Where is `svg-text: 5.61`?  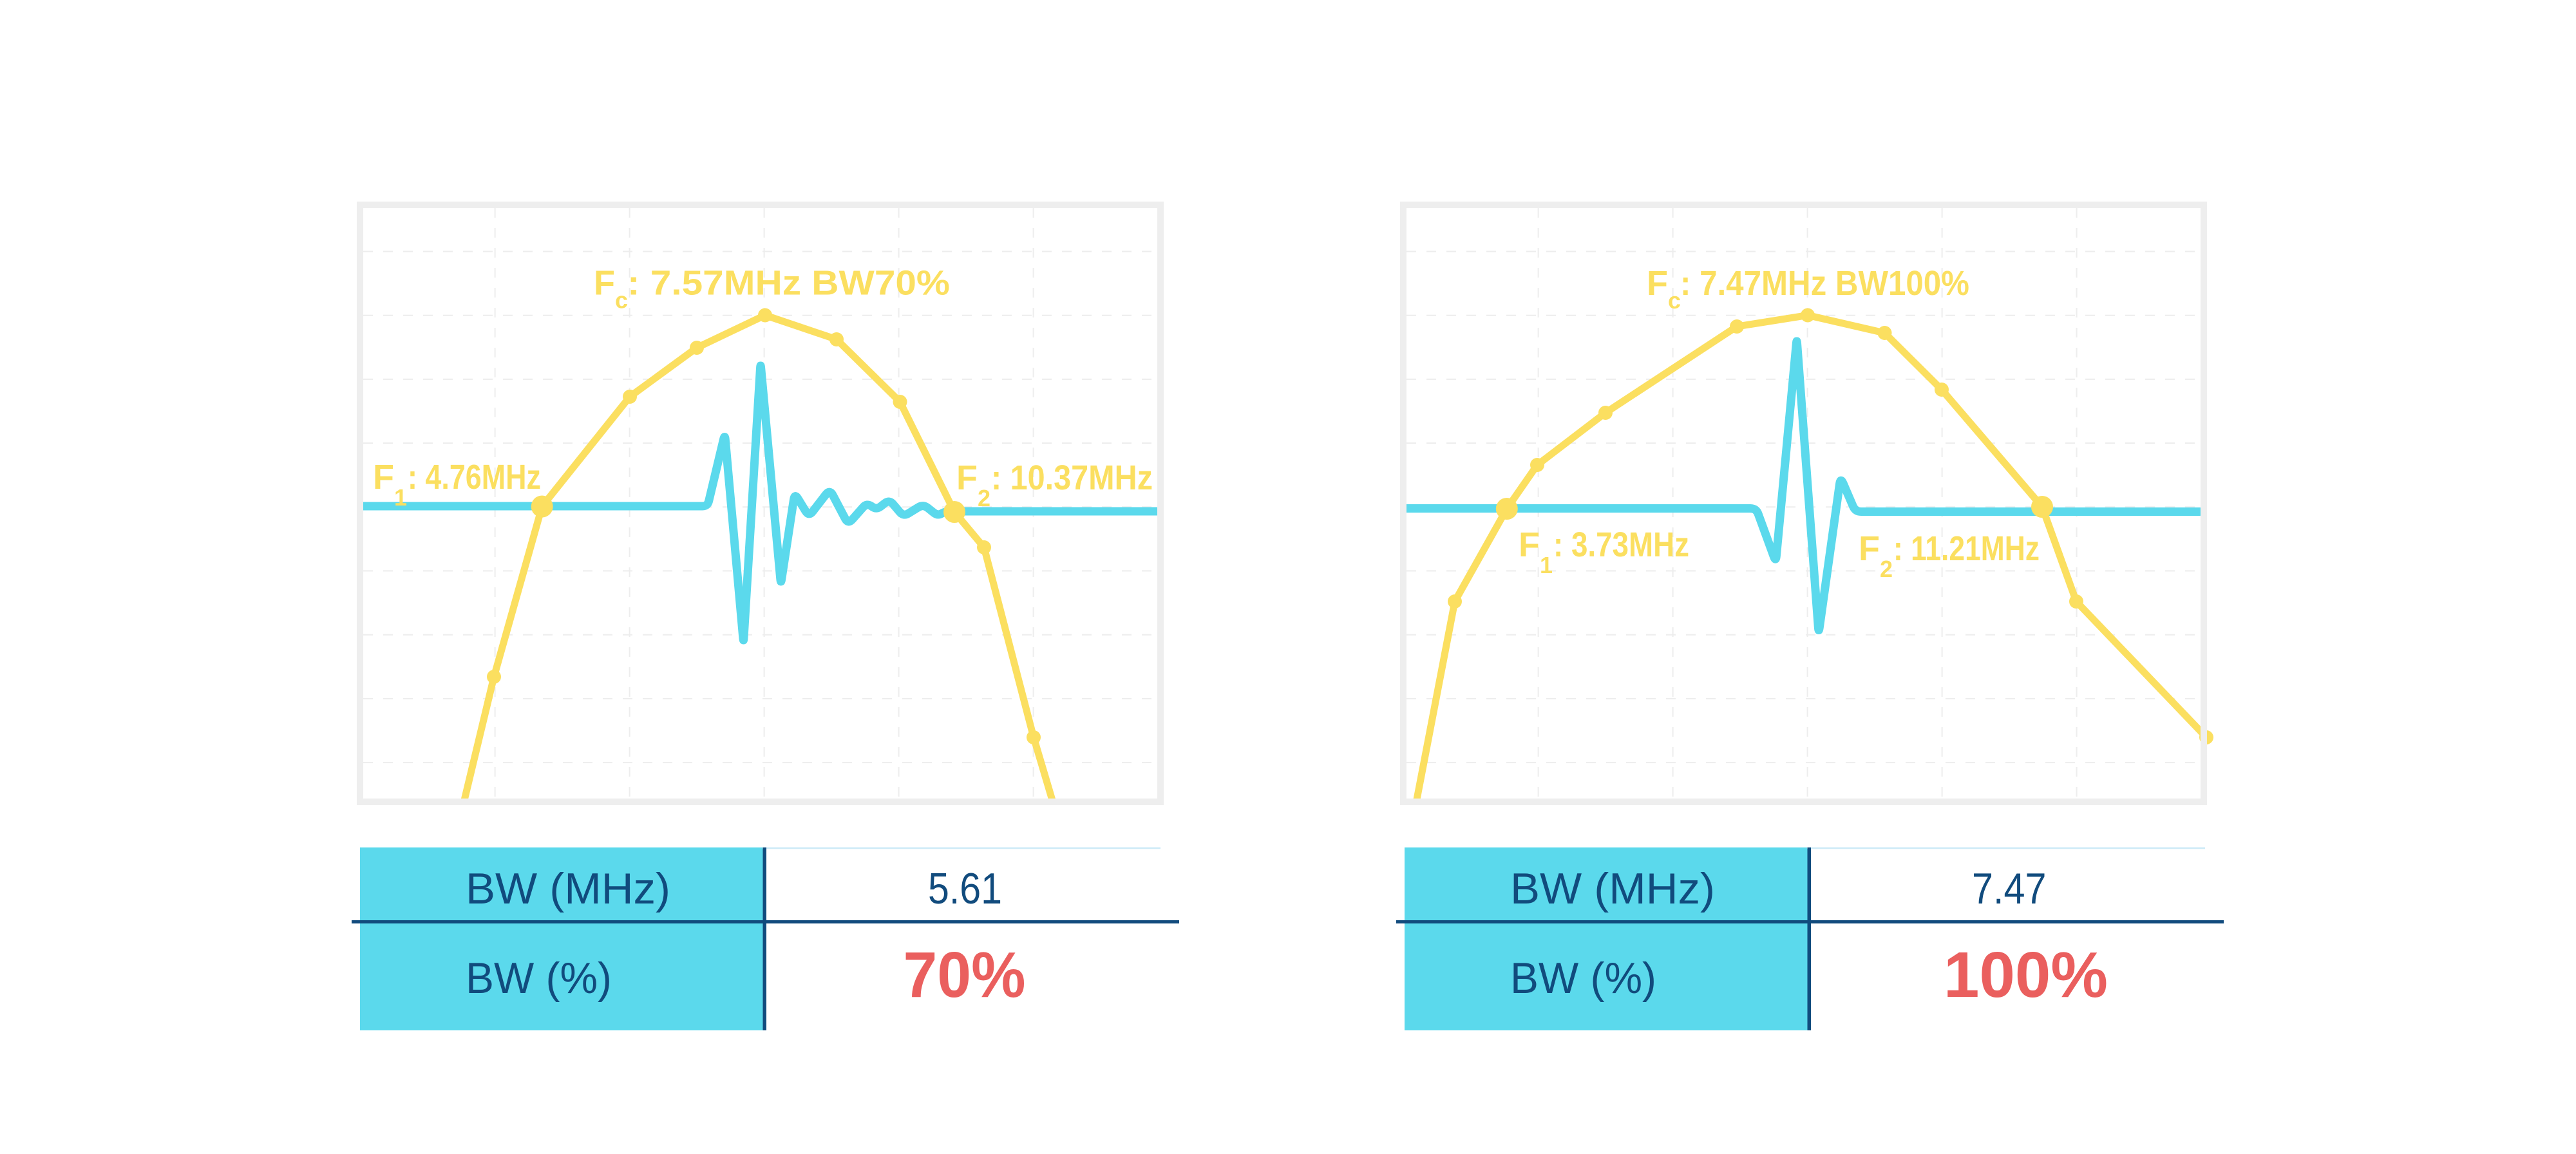 svg-text: 5.61 is located at coordinates (965, 889).